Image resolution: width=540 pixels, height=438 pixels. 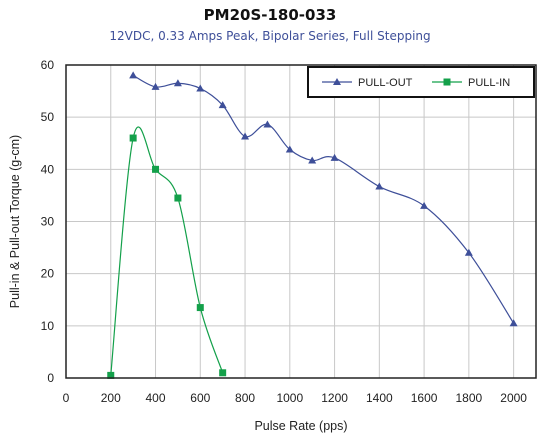 I want to click on x-tick-label: 1000, so click(x=289, y=398).